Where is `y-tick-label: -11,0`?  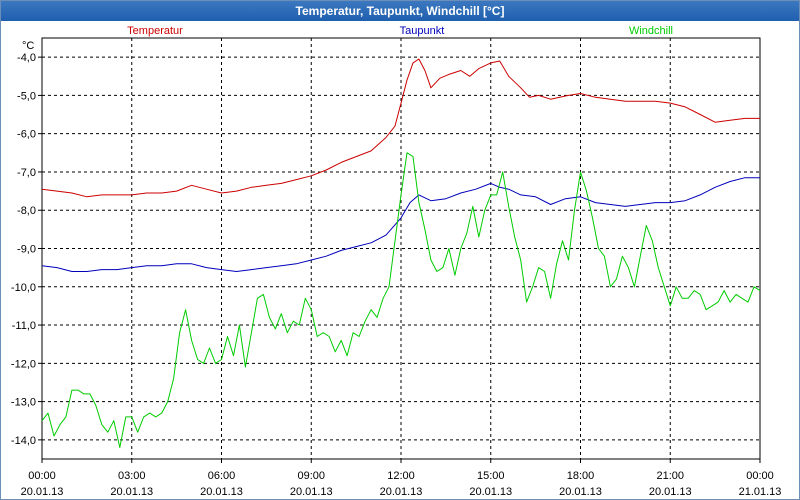 y-tick-label: -11,0 is located at coordinates (24, 326).